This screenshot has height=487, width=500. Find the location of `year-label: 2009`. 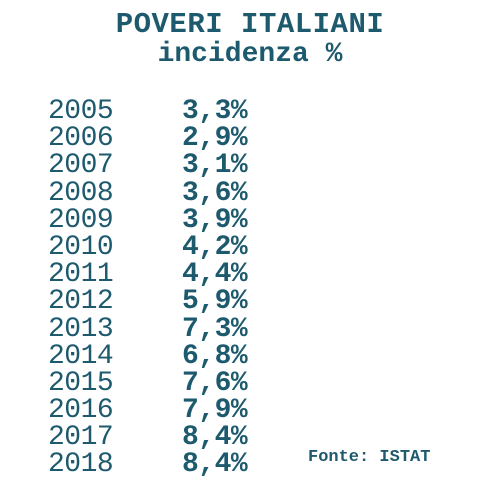

year-label: 2009 is located at coordinates (81, 220).